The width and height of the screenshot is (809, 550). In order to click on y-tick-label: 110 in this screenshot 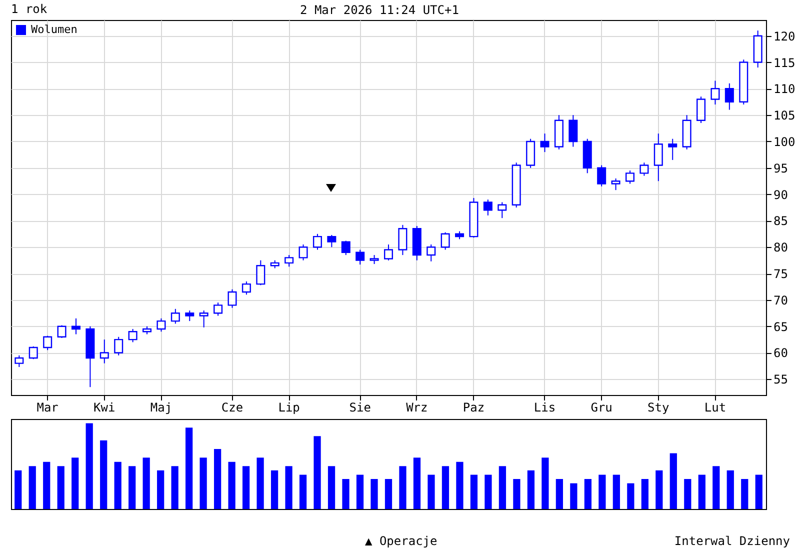, I will do `click(785, 89)`.